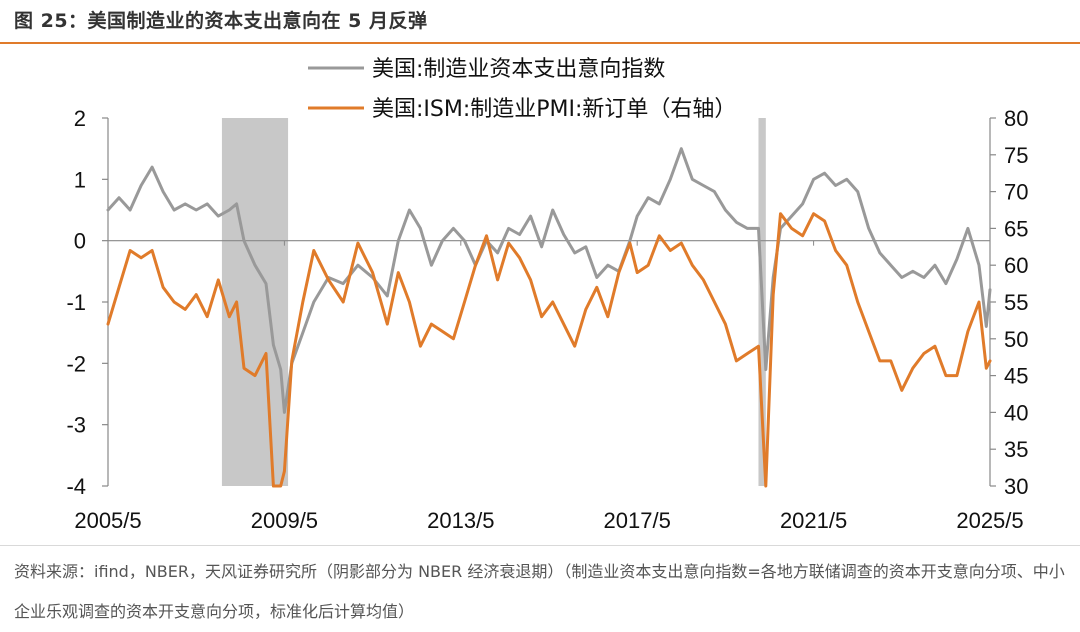  I want to click on right-tick-label: 60, so click(1016, 265).